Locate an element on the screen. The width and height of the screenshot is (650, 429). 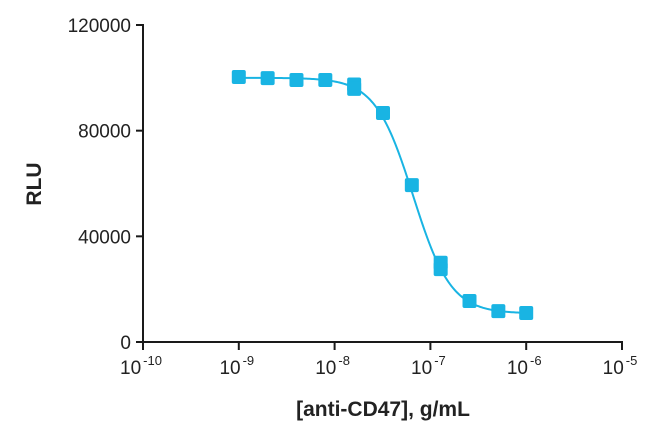
y-tick-label: 120000 is located at coordinates (99, 26).